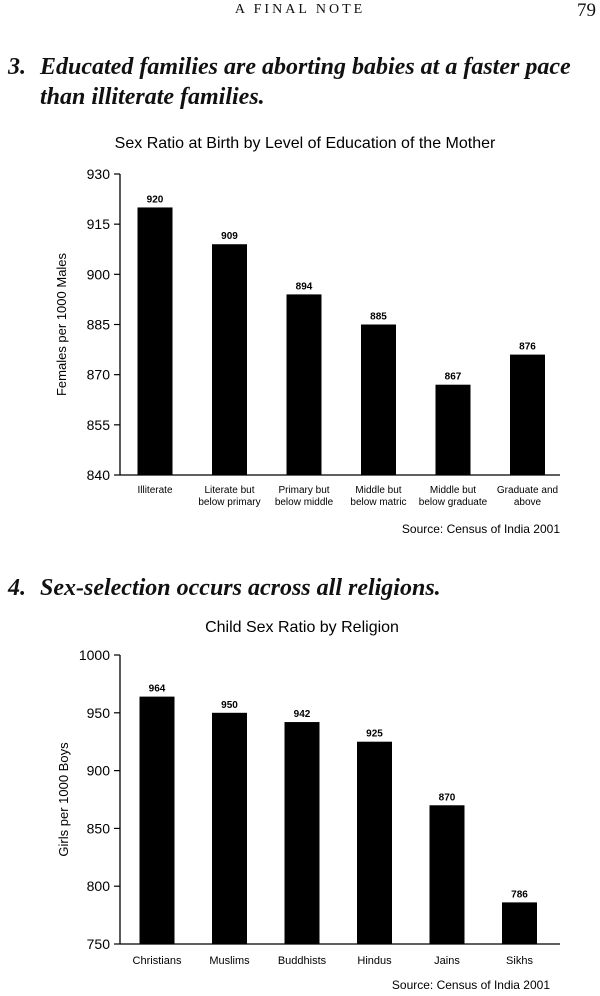  What do you see at coordinates (229, 236) in the screenshot?
I see `data-label: 909` at bounding box center [229, 236].